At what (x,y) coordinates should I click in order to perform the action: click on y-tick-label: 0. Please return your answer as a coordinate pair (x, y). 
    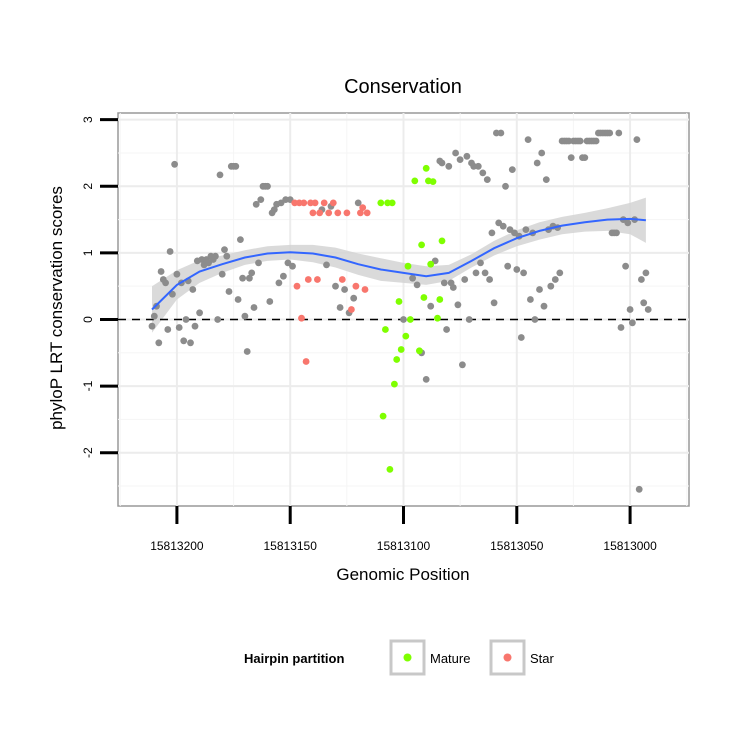
    Looking at the image, I should click on (88, 319).